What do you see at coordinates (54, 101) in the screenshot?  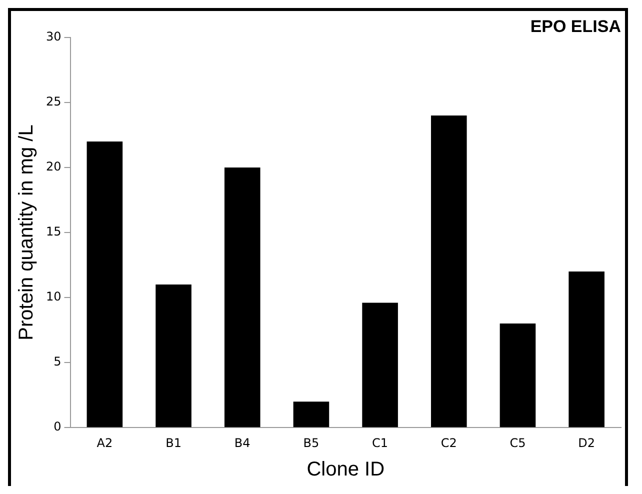 I see `y-tick-label: 25` at bounding box center [54, 101].